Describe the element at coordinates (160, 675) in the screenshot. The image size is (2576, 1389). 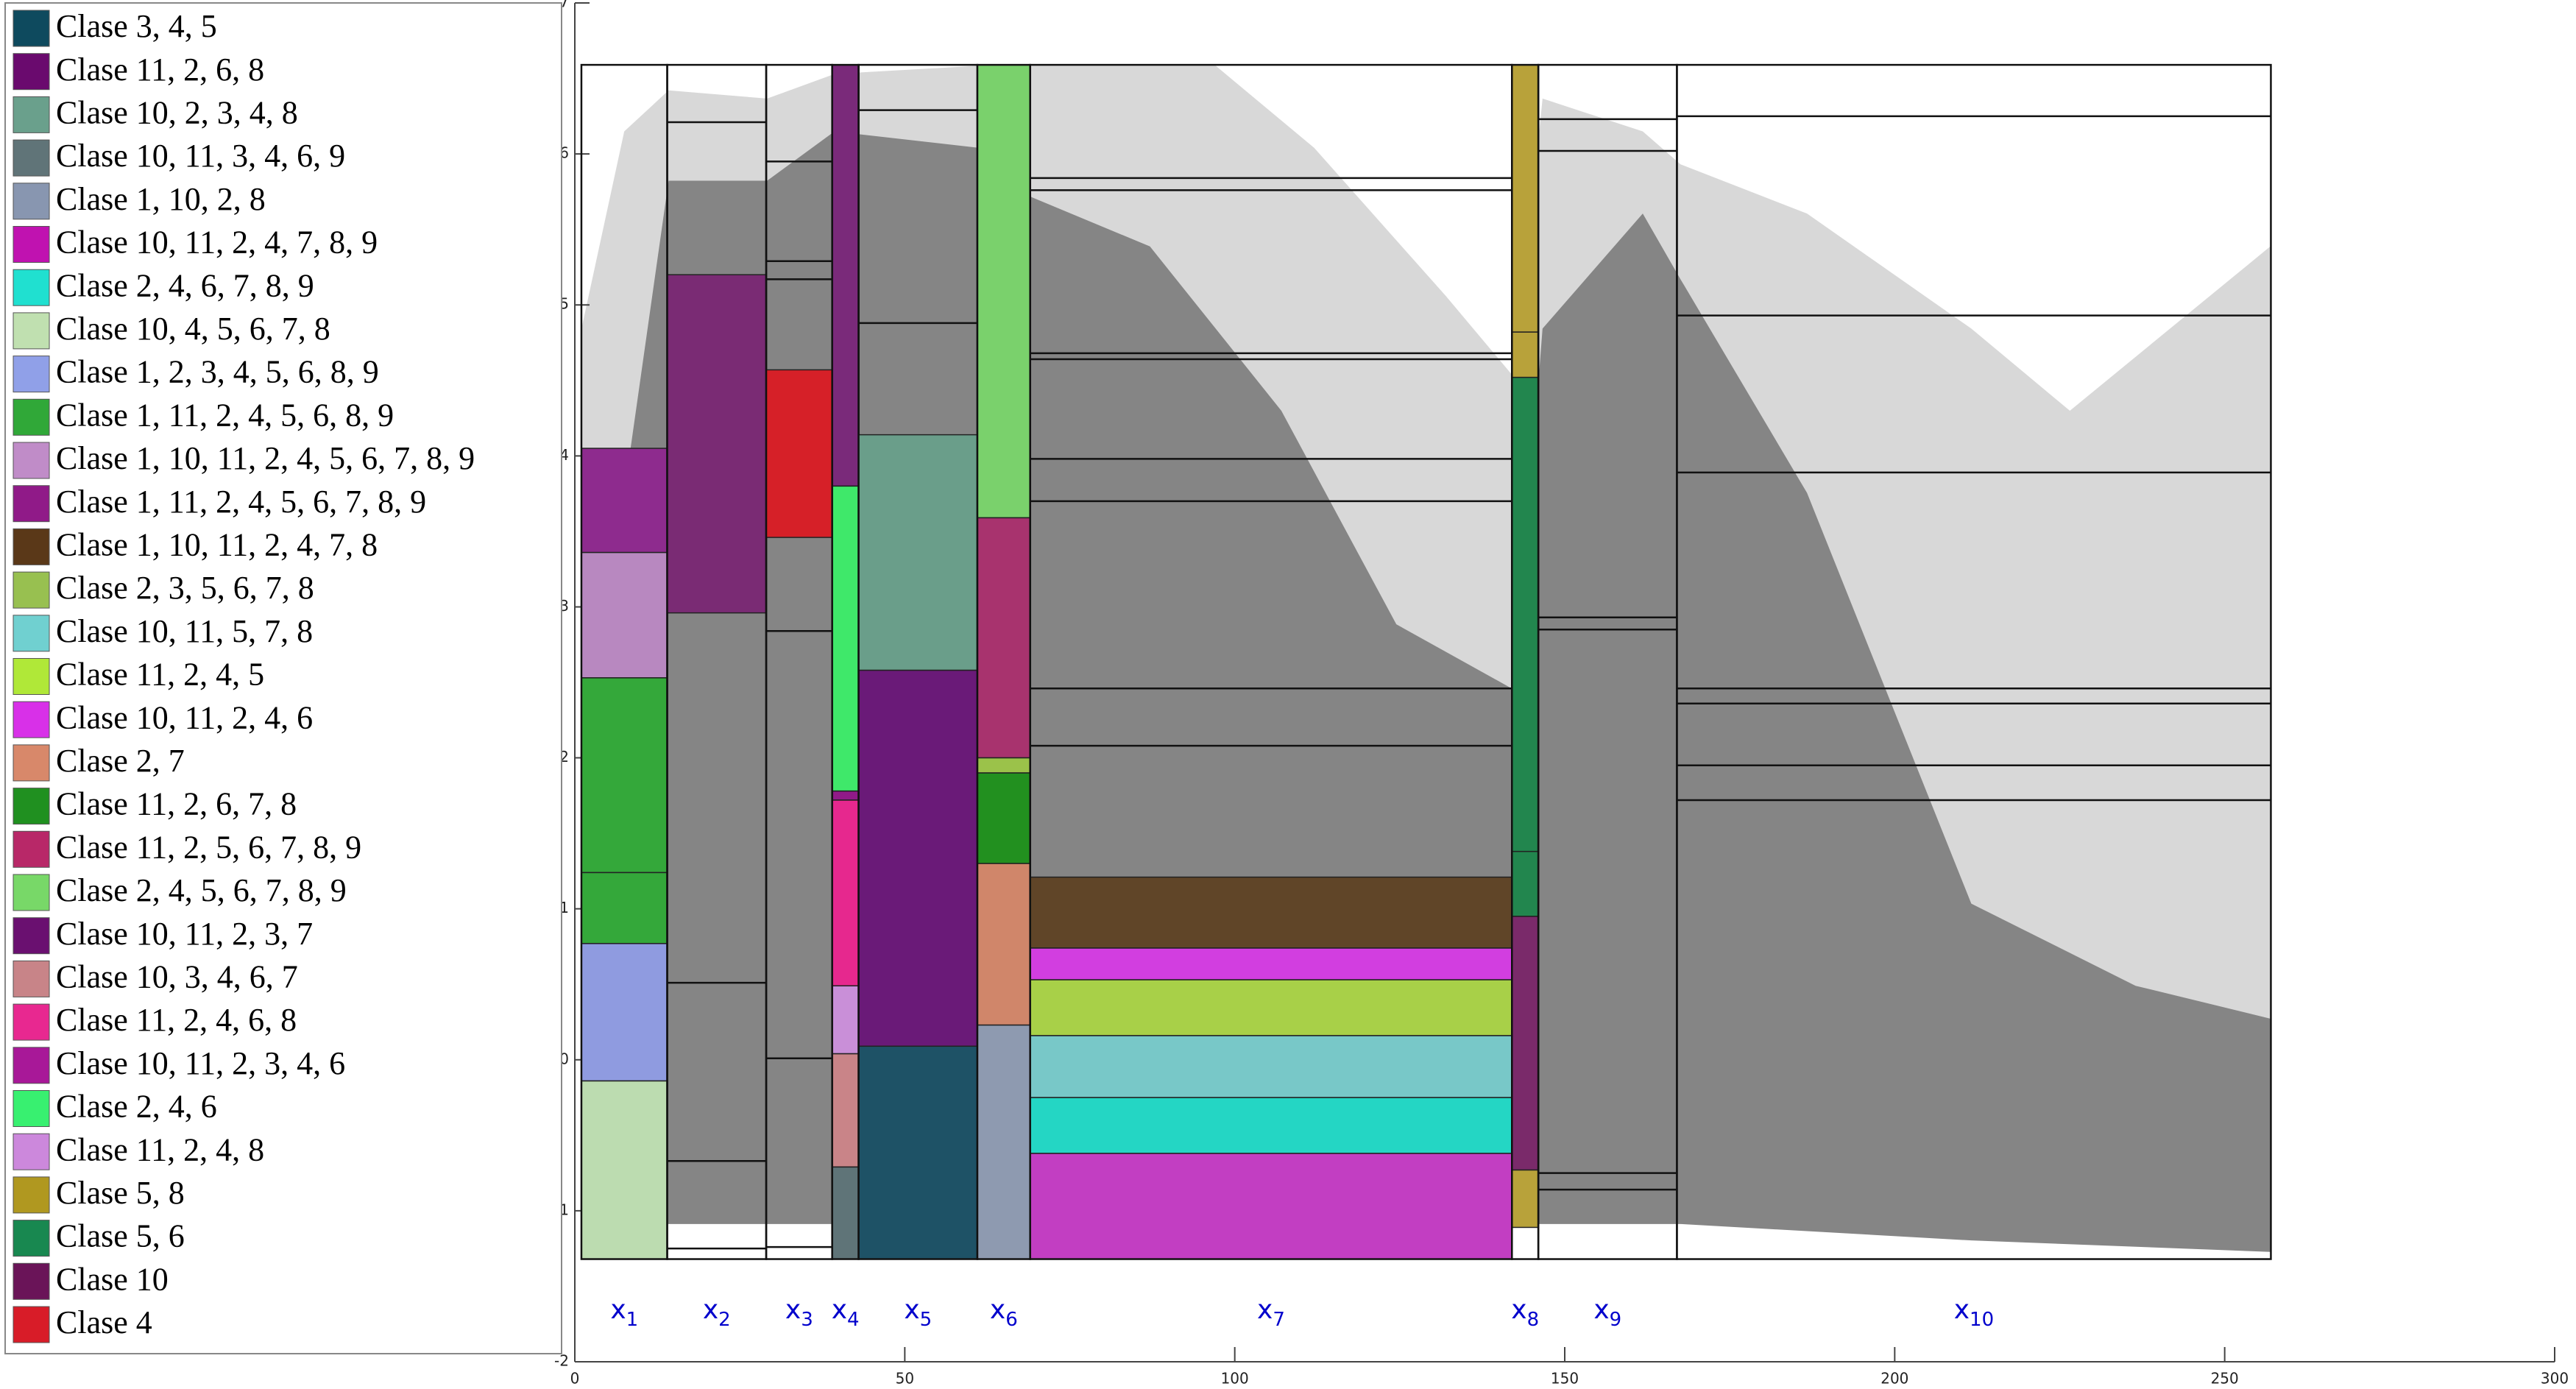
I see `legend-label: Clase 11, 2, 4, 5` at that location.